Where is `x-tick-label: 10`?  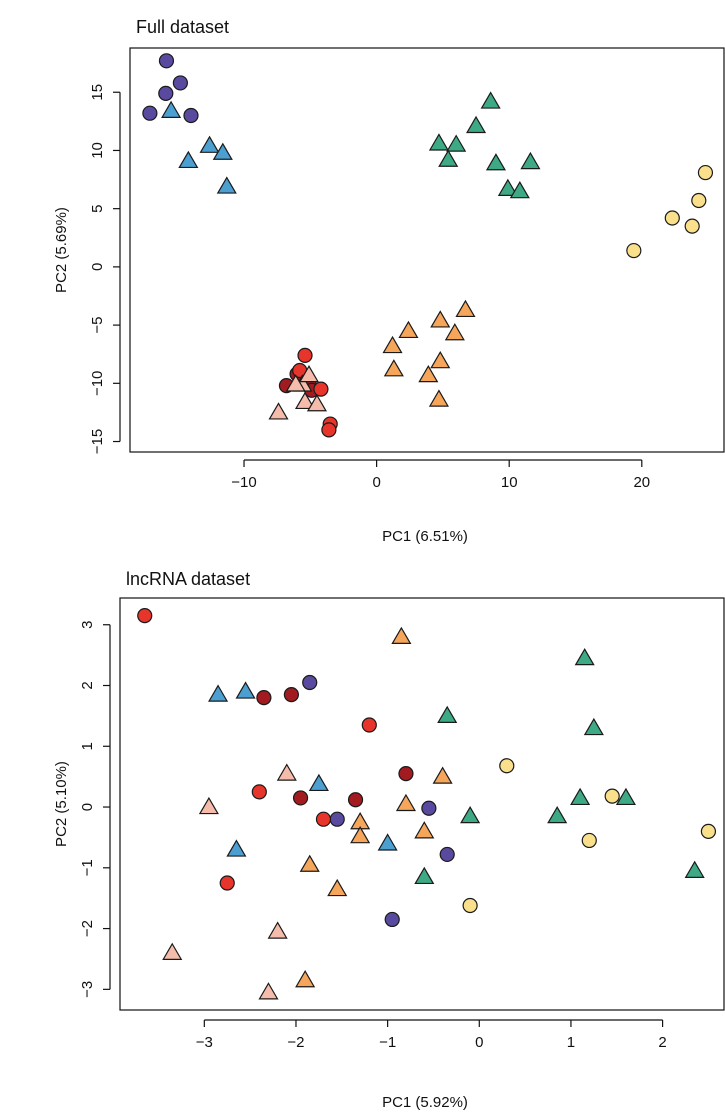 x-tick-label: 10 is located at coordinates (509, 482).